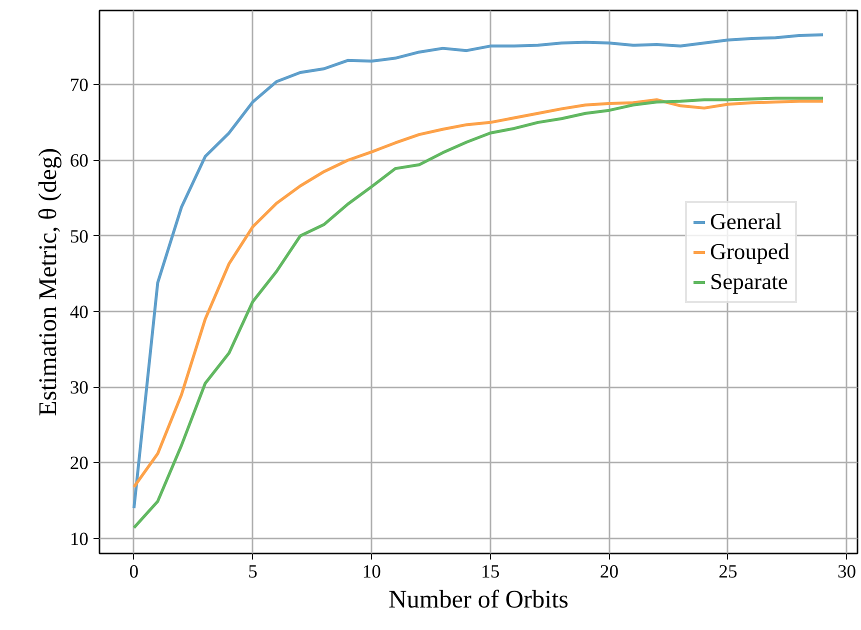  What do you see at coordinates (846, 572) in the screenshot?
I see `x-tick-label: 30` at bounding box center [846, 572].